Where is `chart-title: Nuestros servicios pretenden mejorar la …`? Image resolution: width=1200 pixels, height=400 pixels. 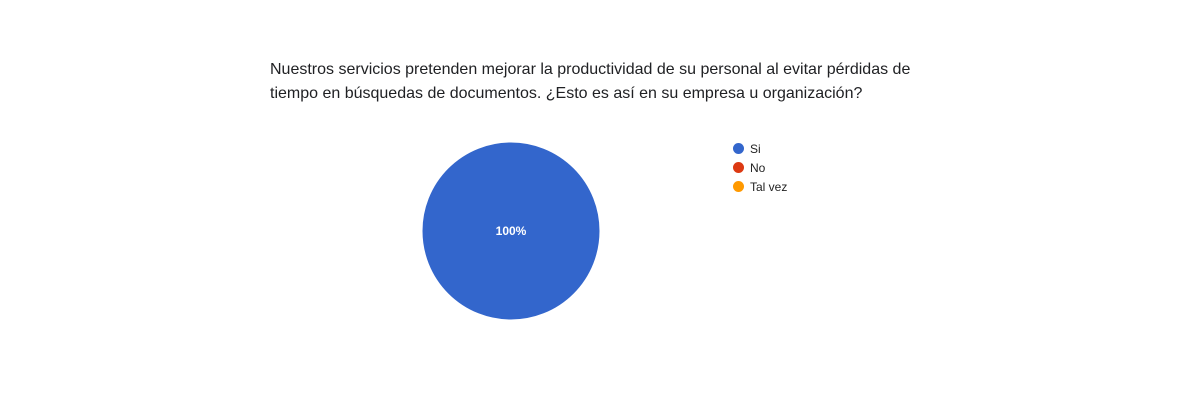
chart-title: Nuestros servicios pretenden mejorar la … is located at coordinates (620, 82).